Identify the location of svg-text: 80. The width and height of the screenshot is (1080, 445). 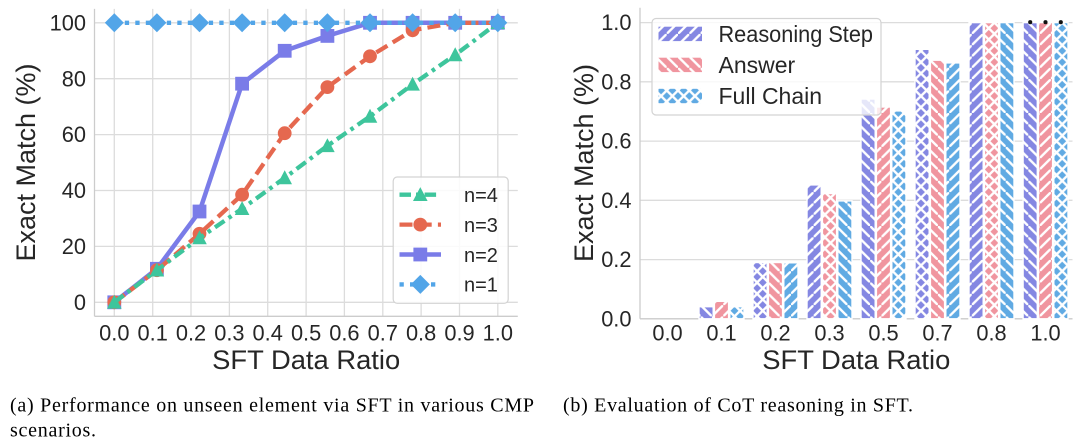
(74, 78).